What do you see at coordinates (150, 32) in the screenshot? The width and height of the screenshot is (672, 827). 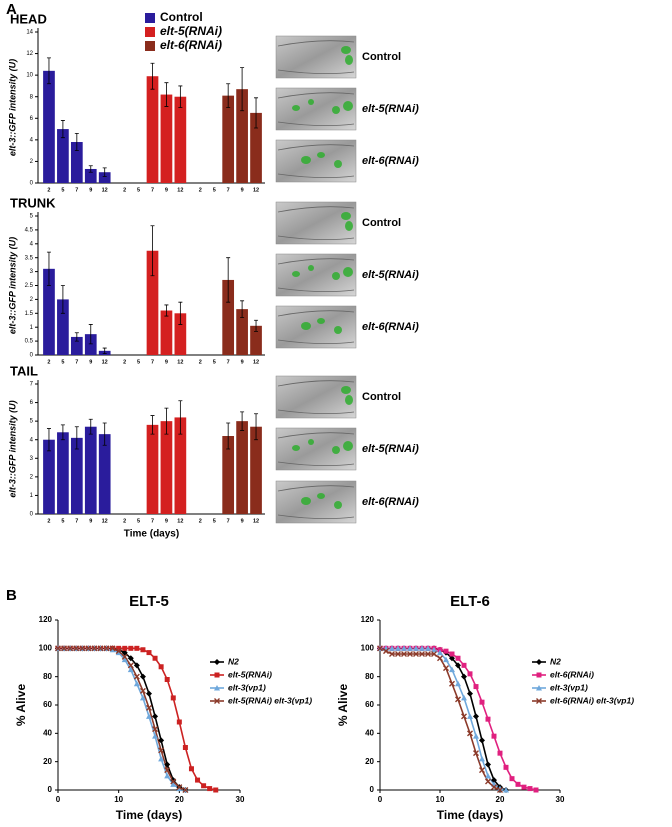 I see `legend-swatch` at bounding box center [150, 32].